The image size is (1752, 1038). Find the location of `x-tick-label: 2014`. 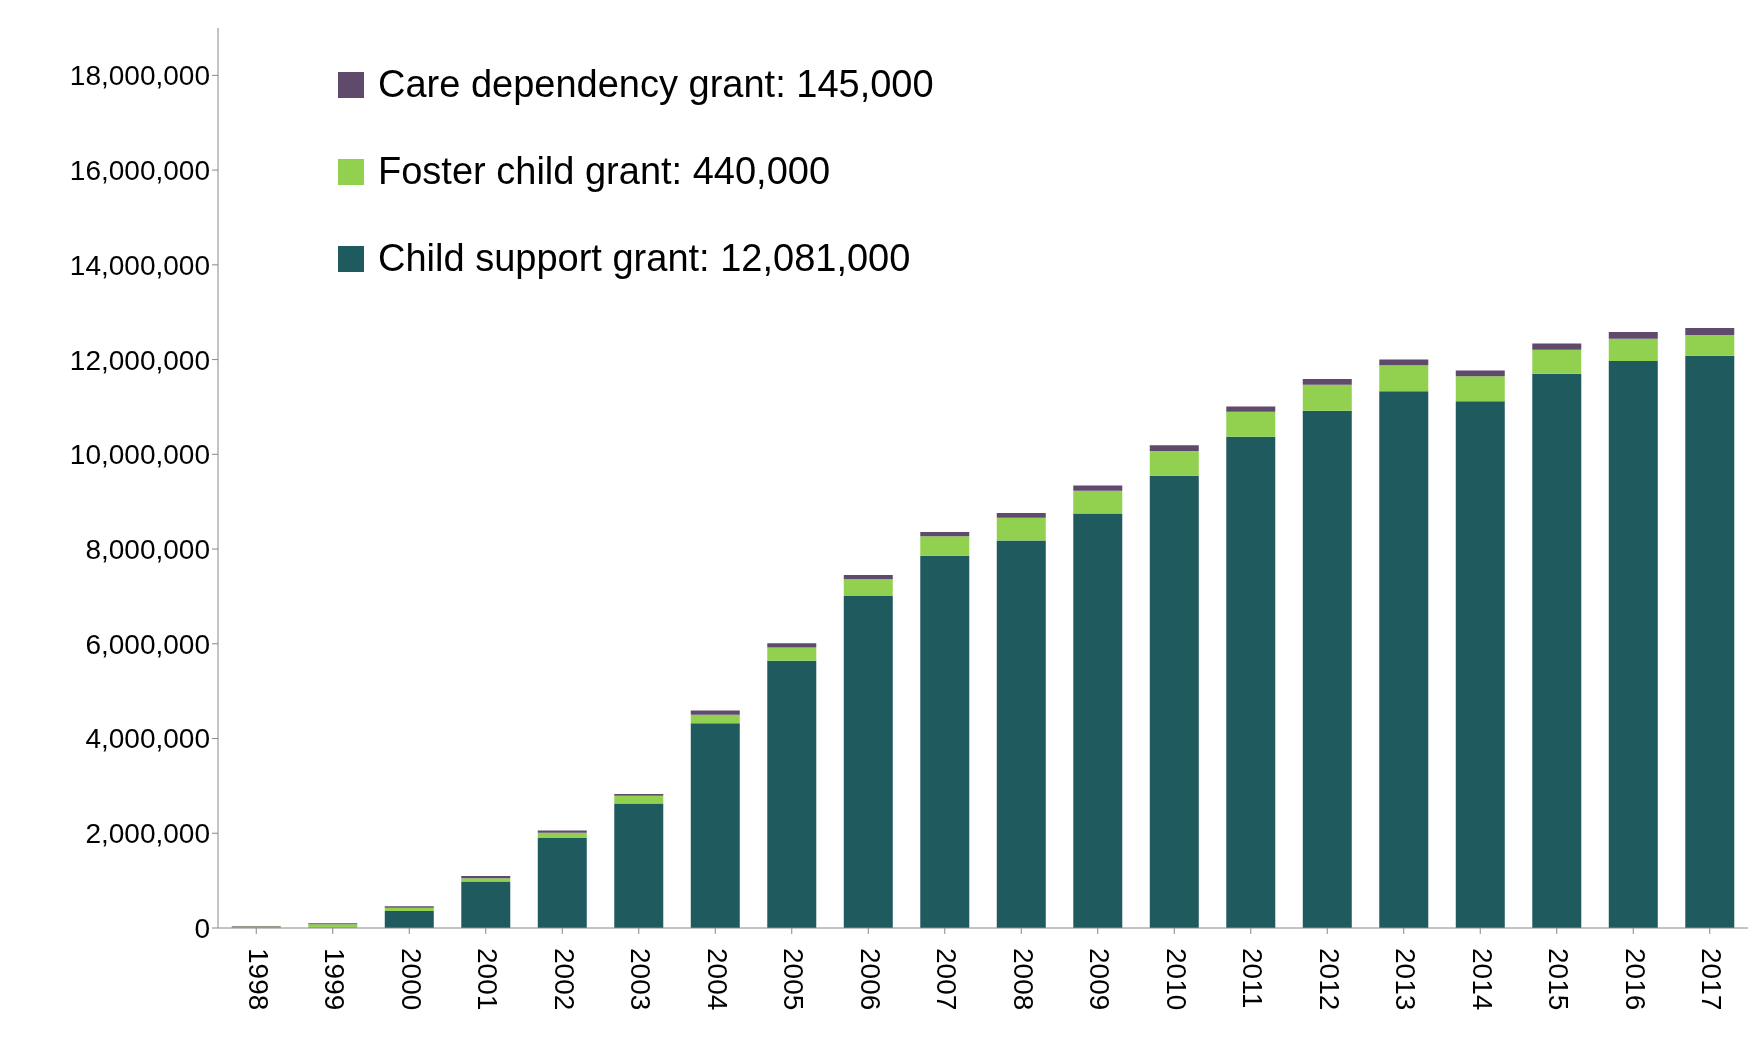

x-tick-label: 2014 is located at coordinates (1482, 979).